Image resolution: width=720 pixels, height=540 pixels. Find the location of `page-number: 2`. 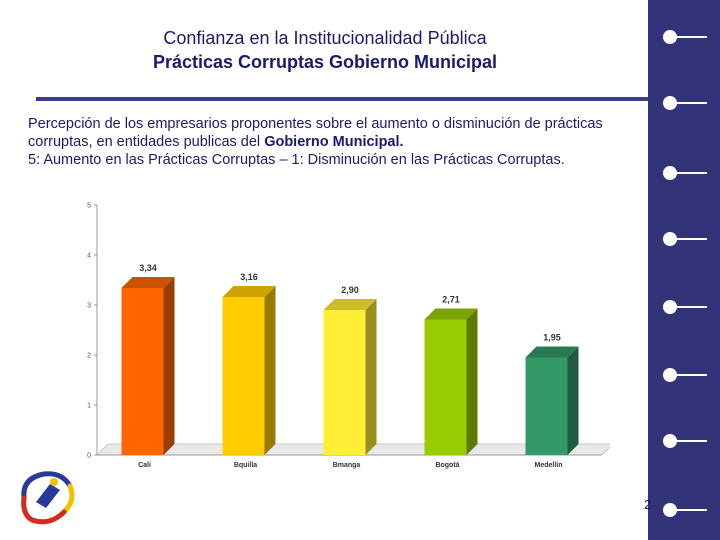

page-number: 2 is located at coordinates (648, 504).